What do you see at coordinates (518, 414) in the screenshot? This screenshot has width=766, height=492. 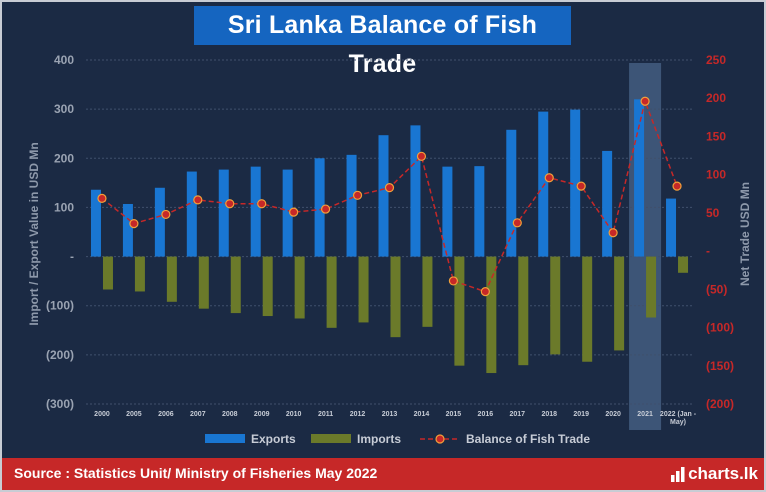 I see `x-tick-label: 2017` at bounding box center [518, 414].